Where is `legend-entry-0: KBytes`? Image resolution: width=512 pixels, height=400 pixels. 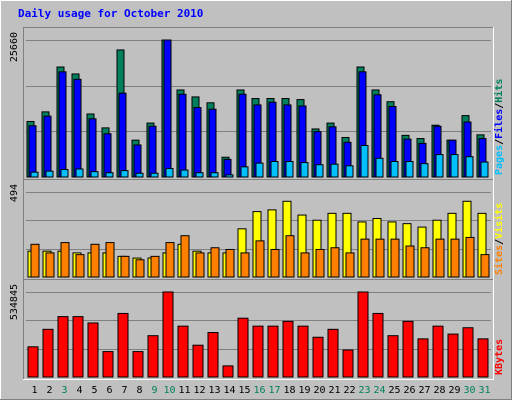
legend-entry-0: KBytes is located at coordinates (499, 357).